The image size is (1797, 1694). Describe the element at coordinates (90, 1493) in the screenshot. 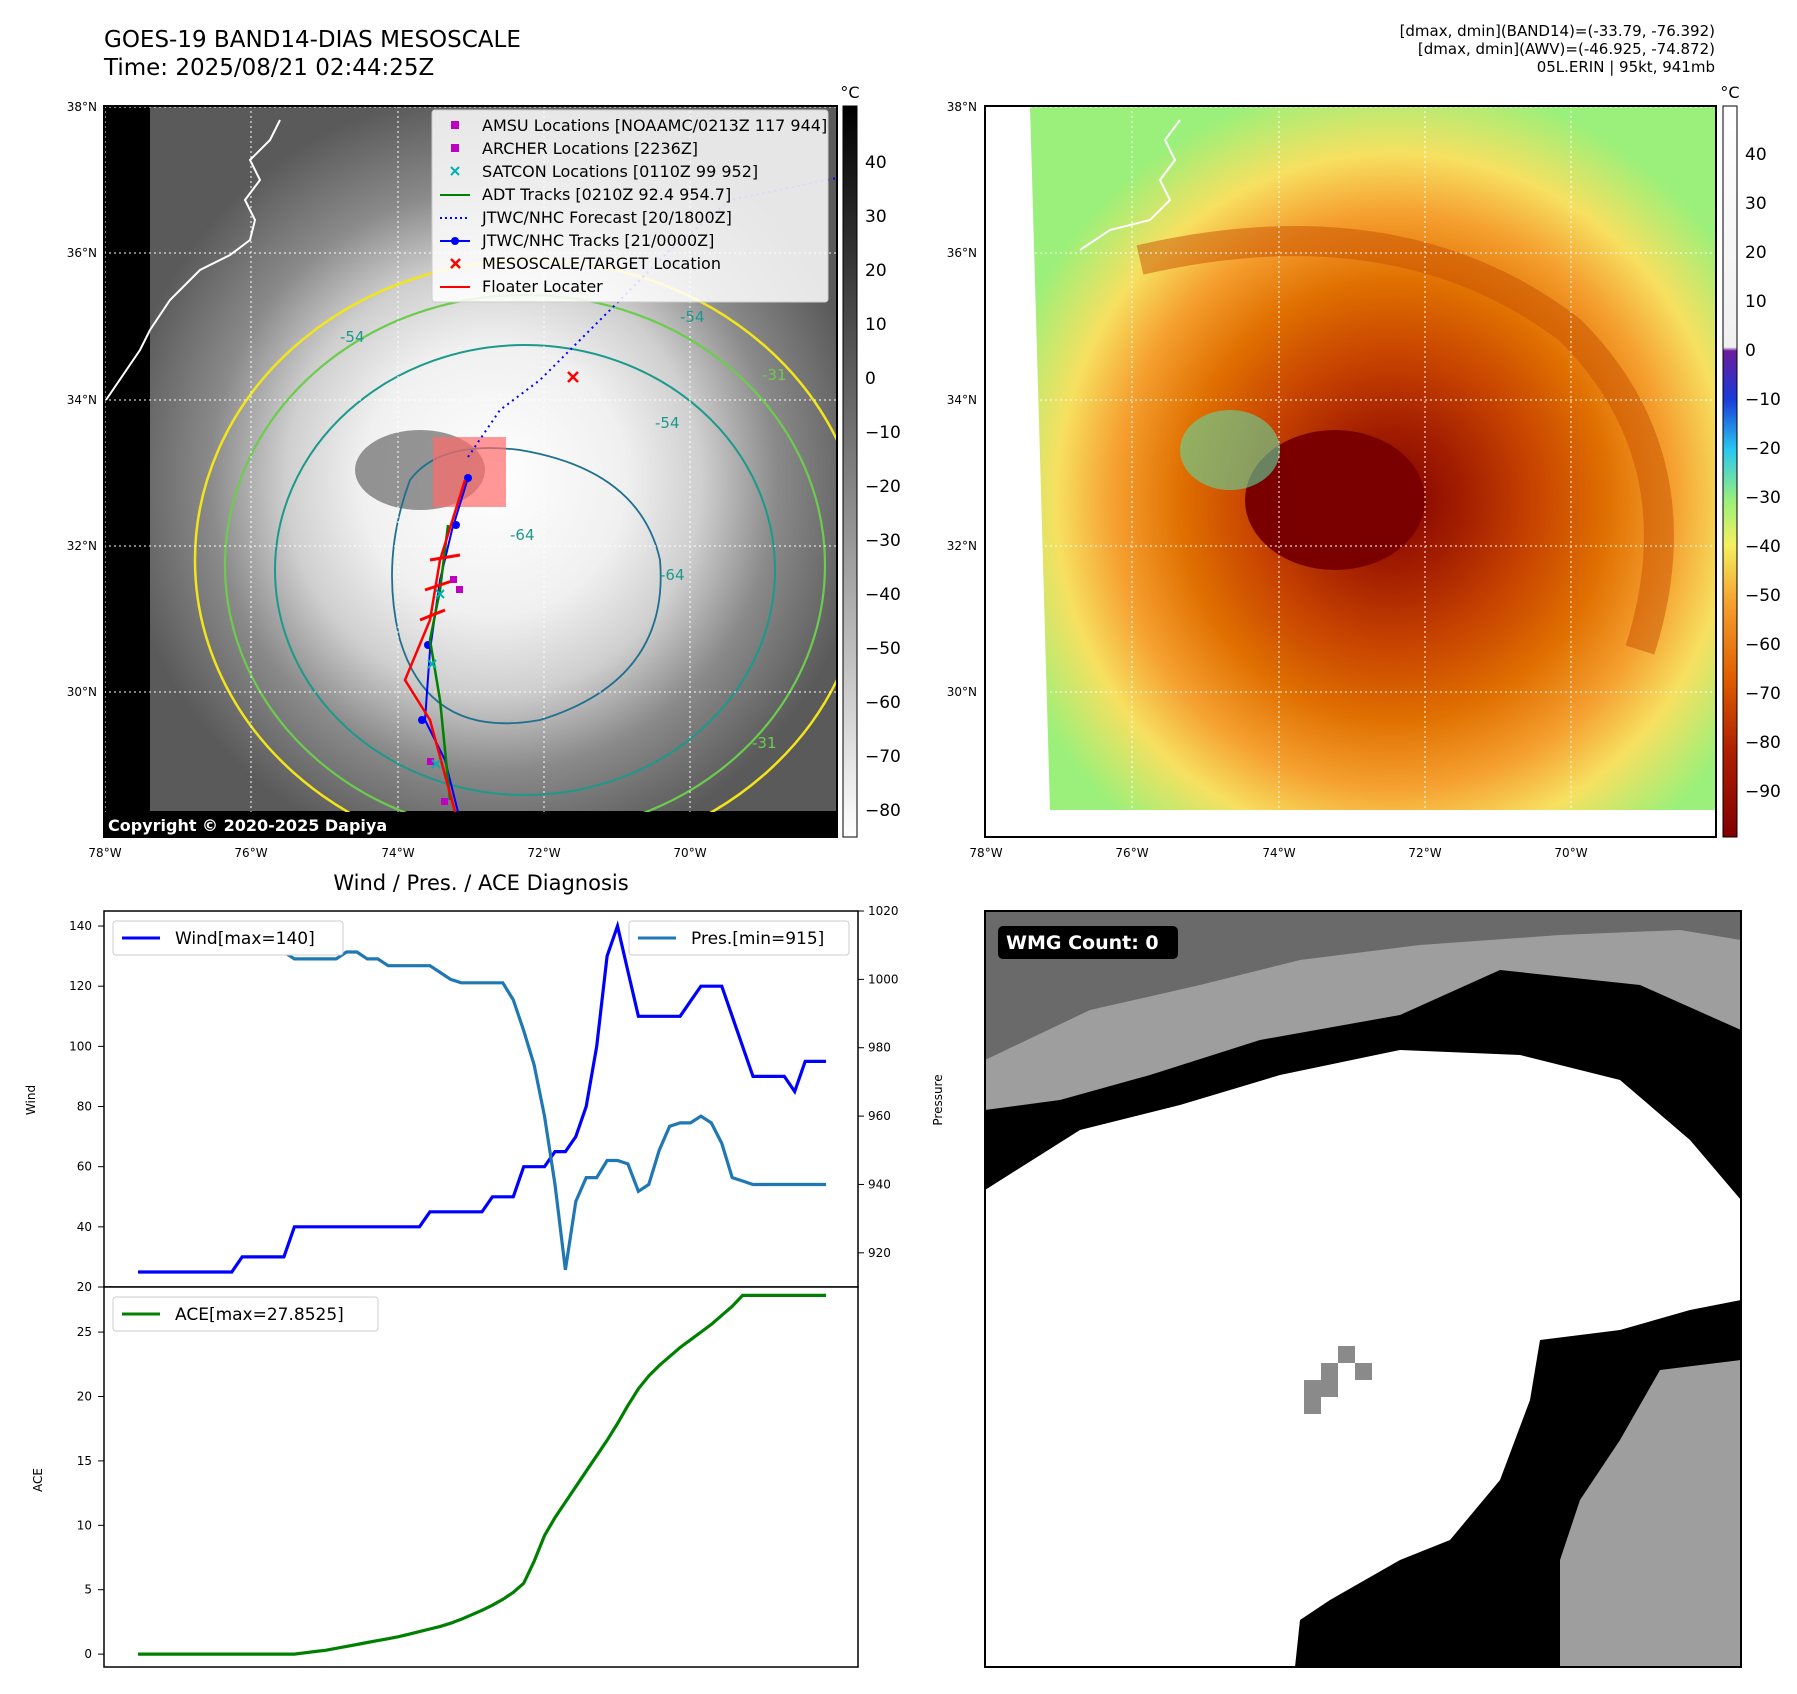

I see `ace-yticks: 0 5 10 15 20 25` at that location.